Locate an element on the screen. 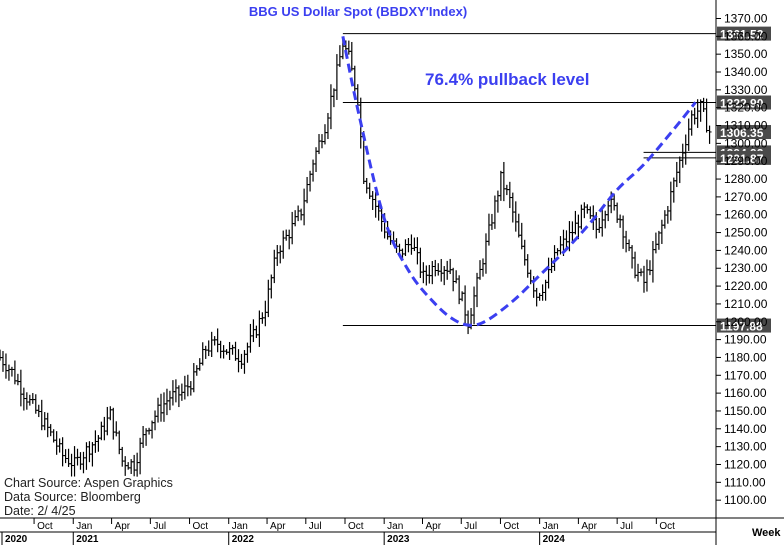 The height and width of the screenshot is (545, 784). level-label-1197.88: 1197.88 is located at coordinates (741, 327).